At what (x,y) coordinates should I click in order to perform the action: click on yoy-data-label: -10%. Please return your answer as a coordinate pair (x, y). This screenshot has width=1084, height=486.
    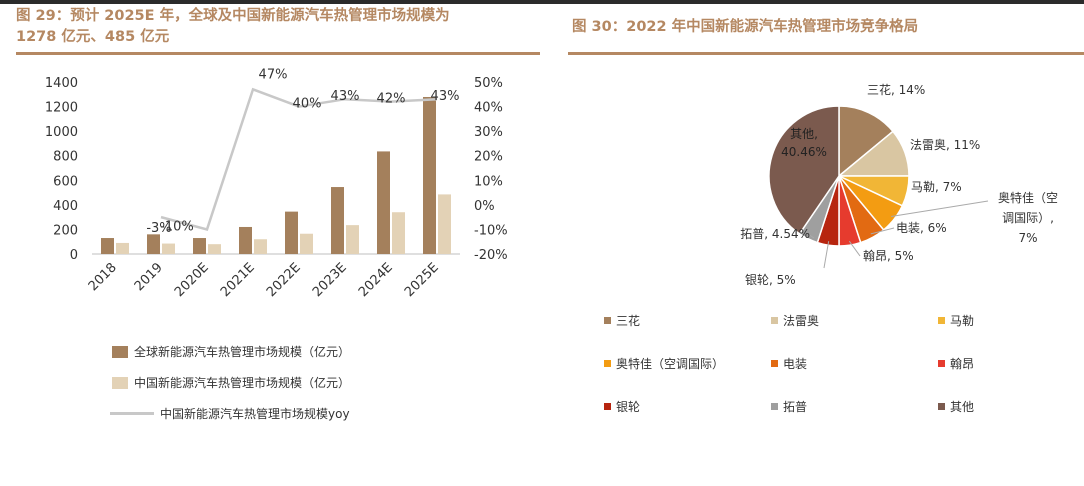
    Looking at the image, I should click on (177, 226).